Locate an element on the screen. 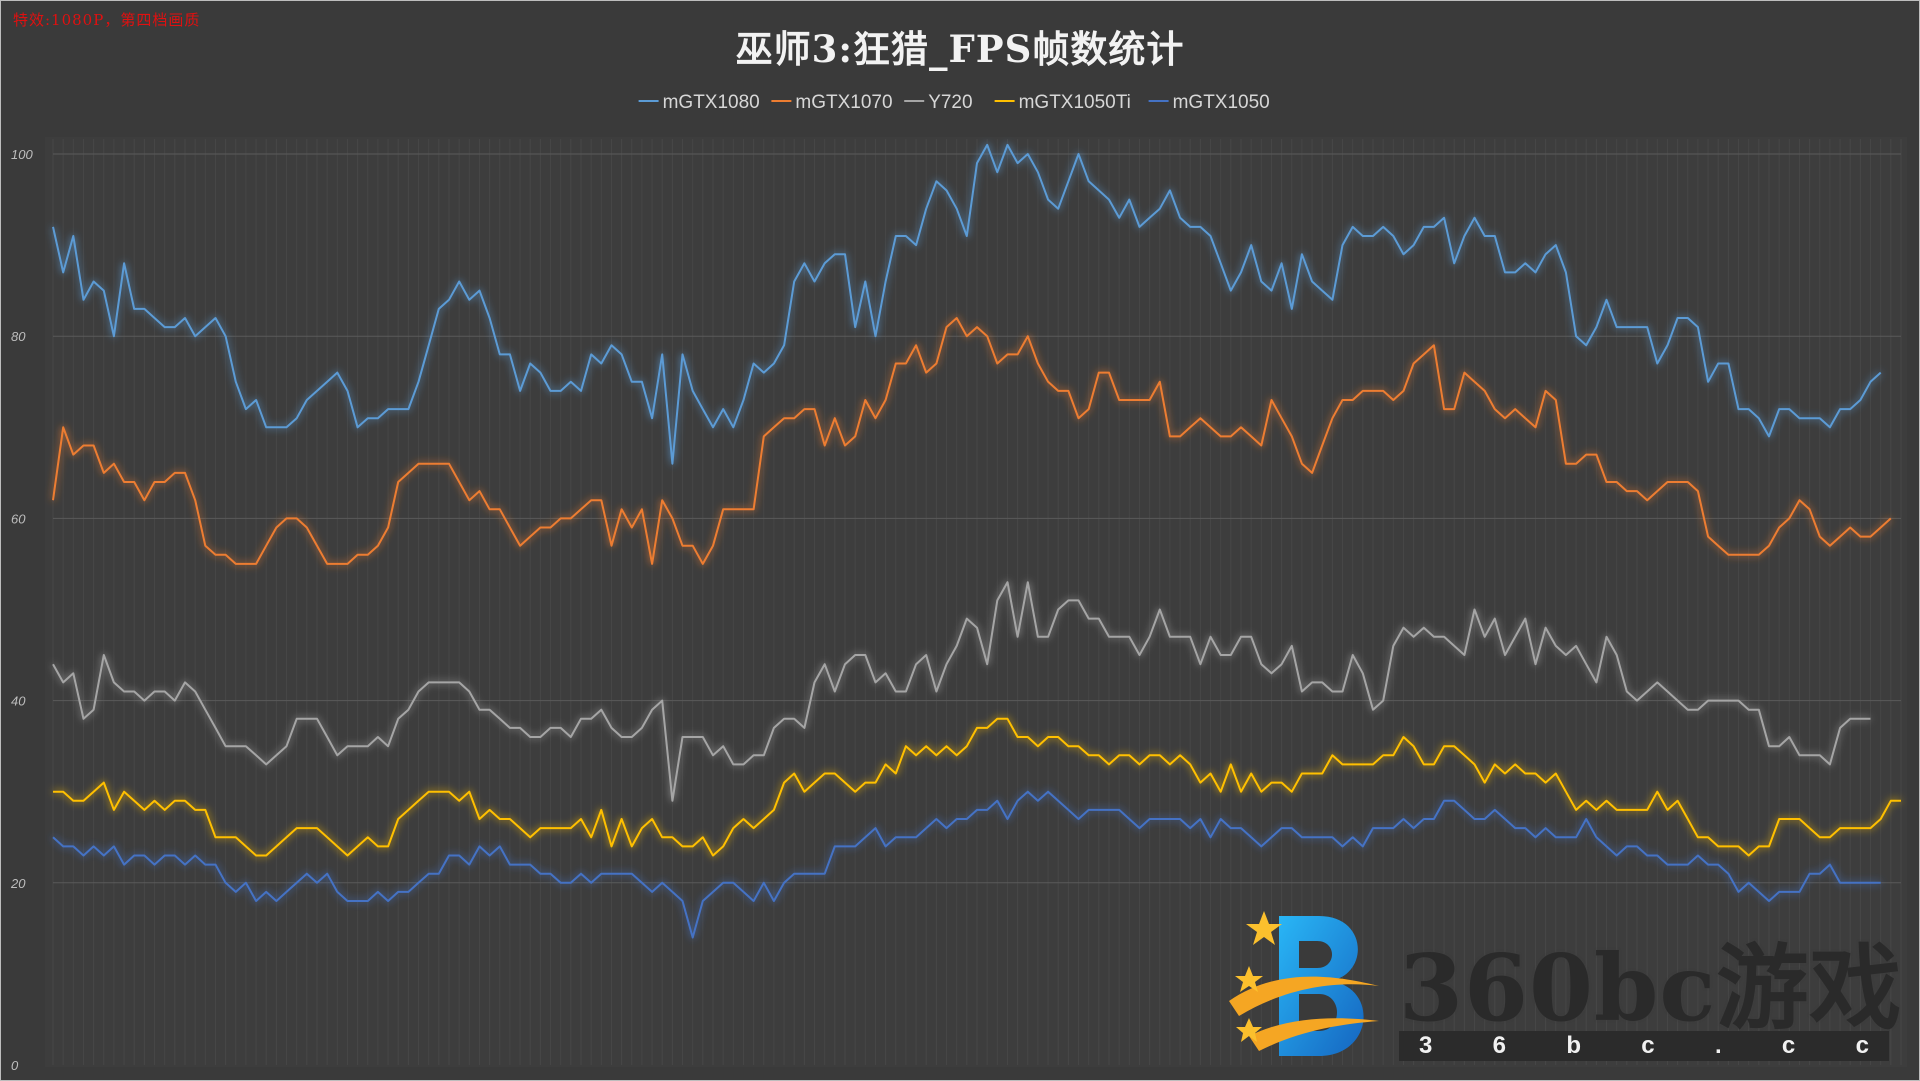 The height and width of the screenshot is (1081, 1920). series-line-mgtx1050 is located at coordinates (966, 864).